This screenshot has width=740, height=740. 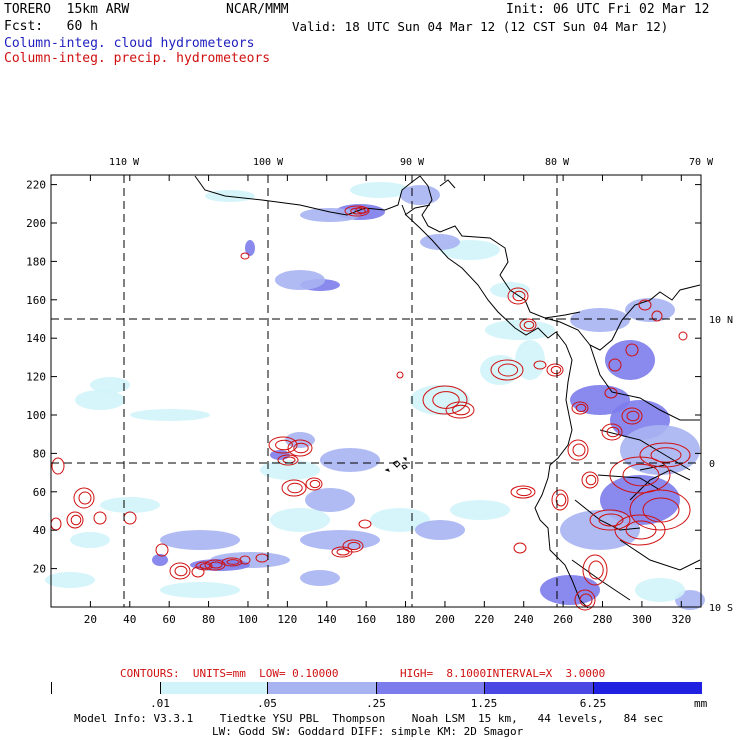 What do you see at coordinates (608, 9) in the screenshot?
I see `init-time: Init: 06 UTC Fri 02 Mar 12` at bounding box center [608, 9].